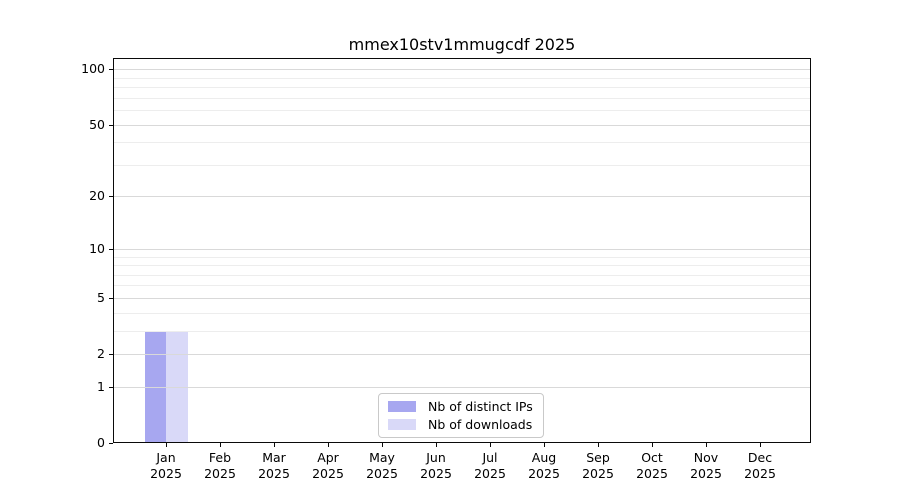 The image size is (900, 500). What do you see at coordinates (706, 457) in the screenshot?
I see `x-tick-month: Nov` at bounding box center [706, 457].